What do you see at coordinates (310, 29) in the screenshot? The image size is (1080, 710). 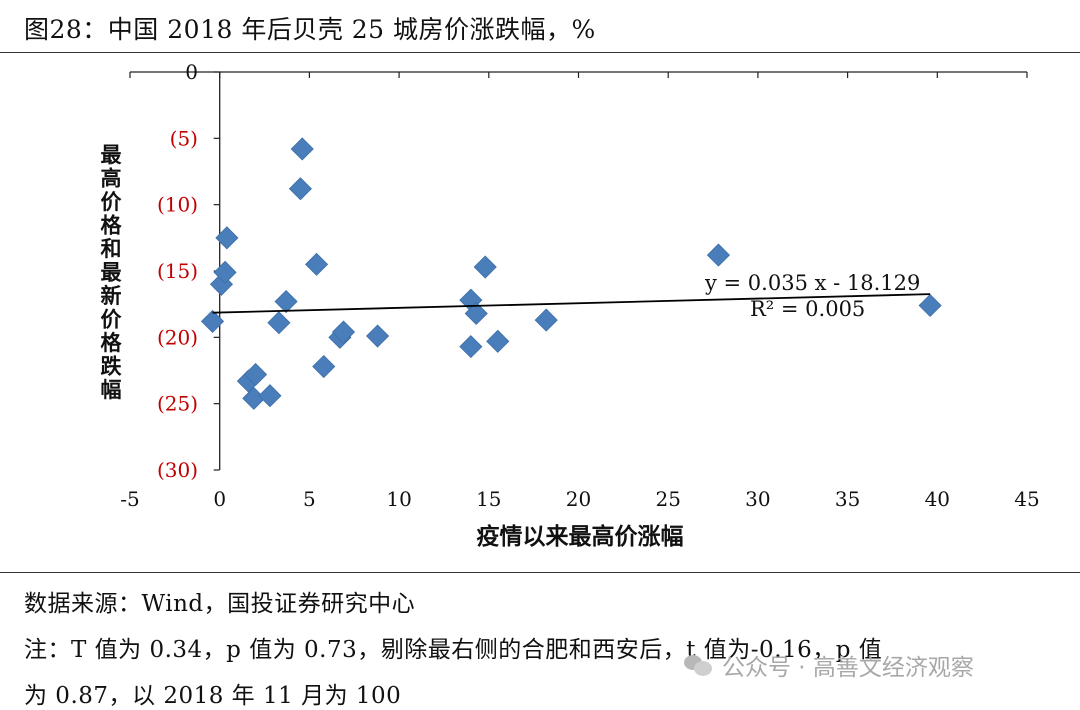 I see `chart-title: 图28：中国 2018 年后贝壳 25 城房价涨跌幅，%` at bounding box center [310, 29].